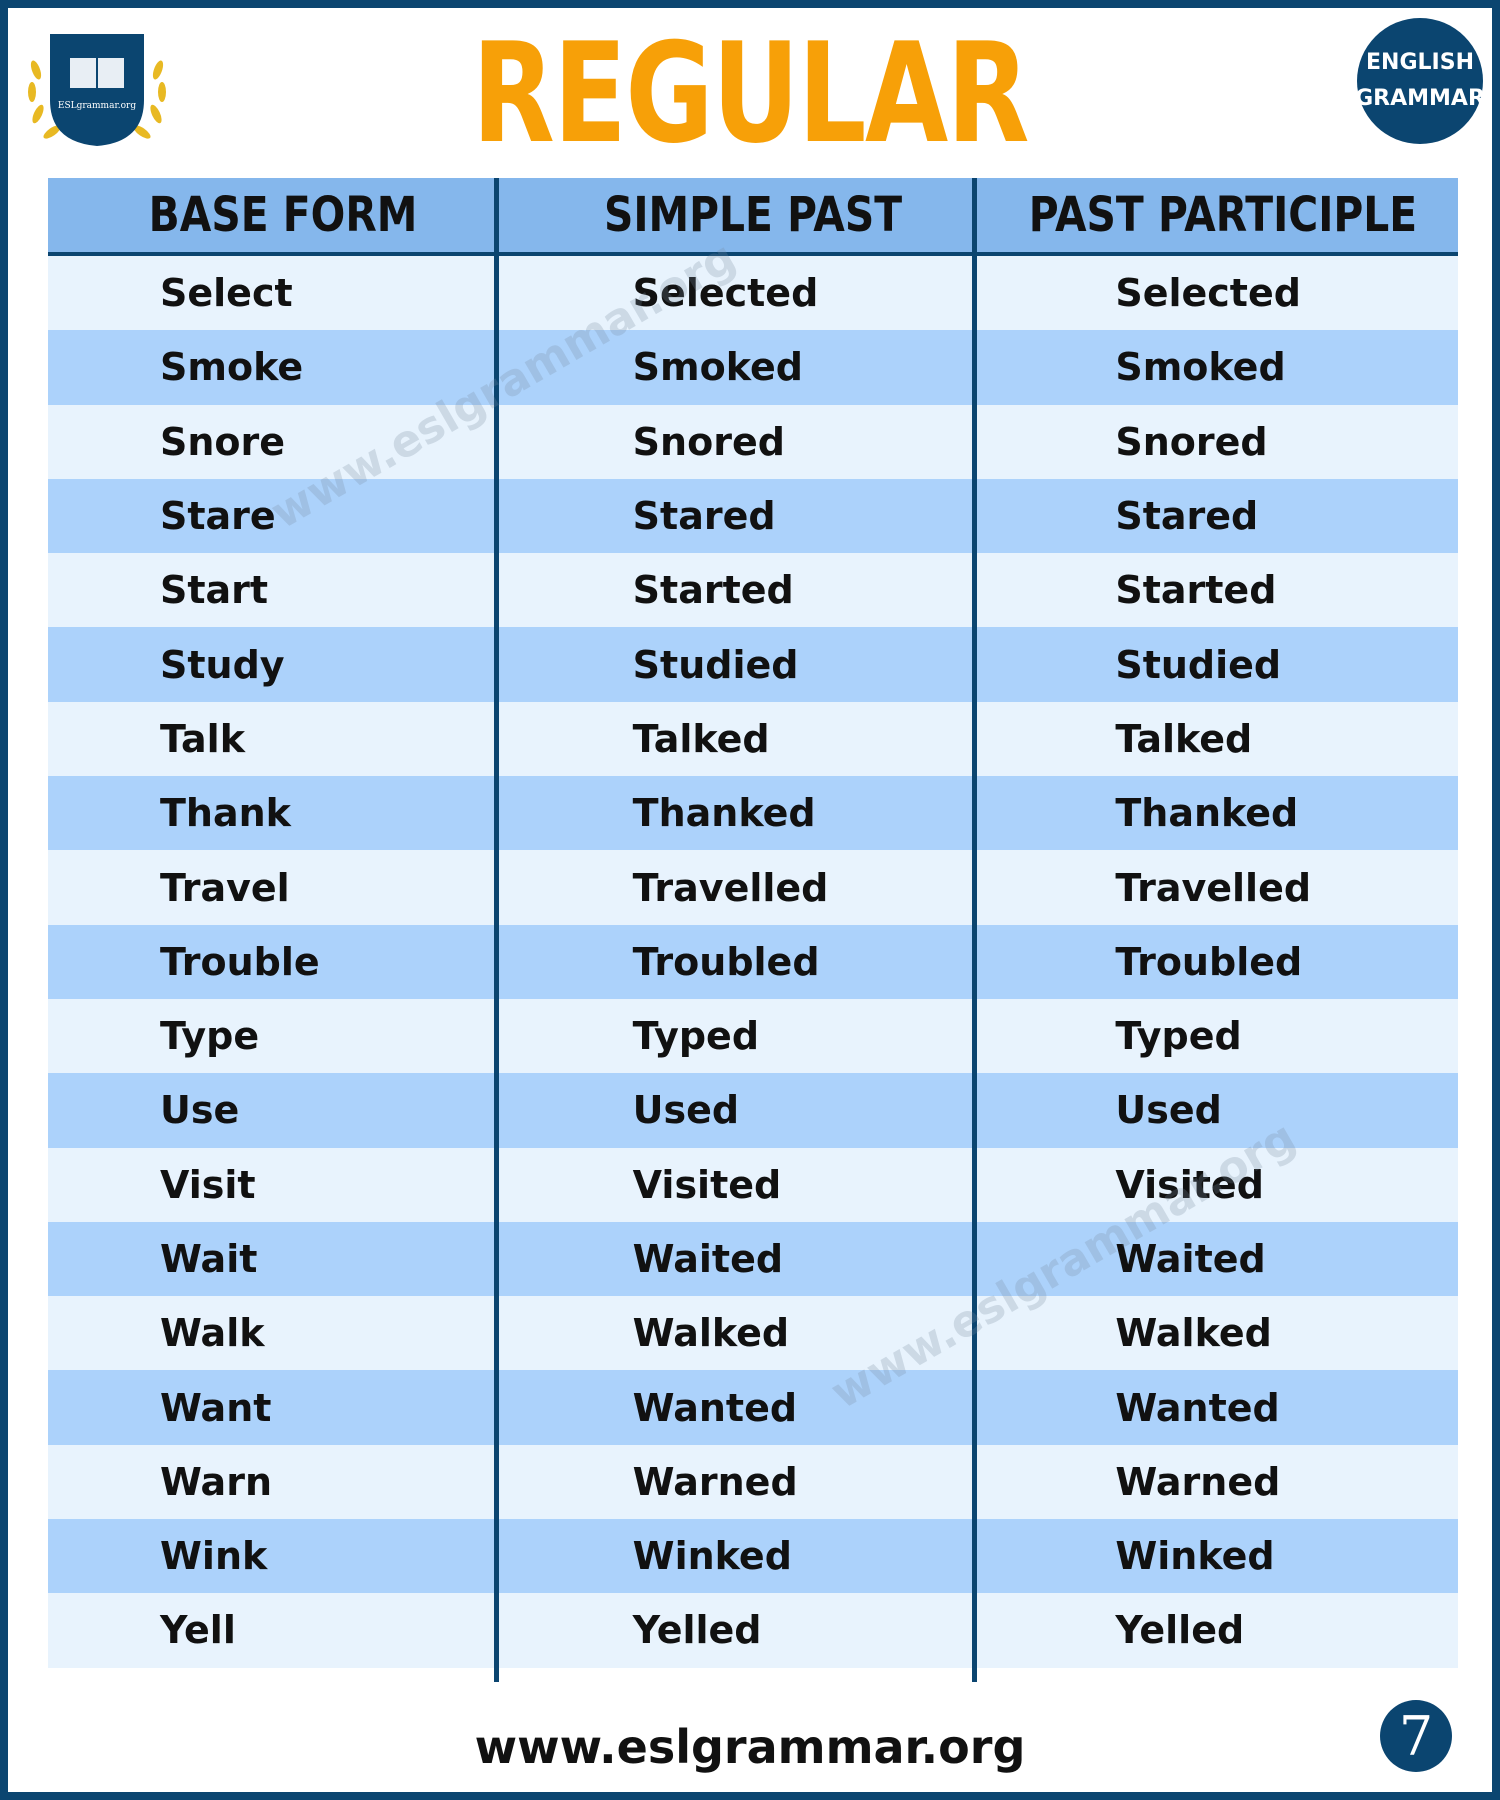 This screenshot has width=1500, height=1800. I want to click on badge-line-1: ENGLISH, so click(1420, 62).